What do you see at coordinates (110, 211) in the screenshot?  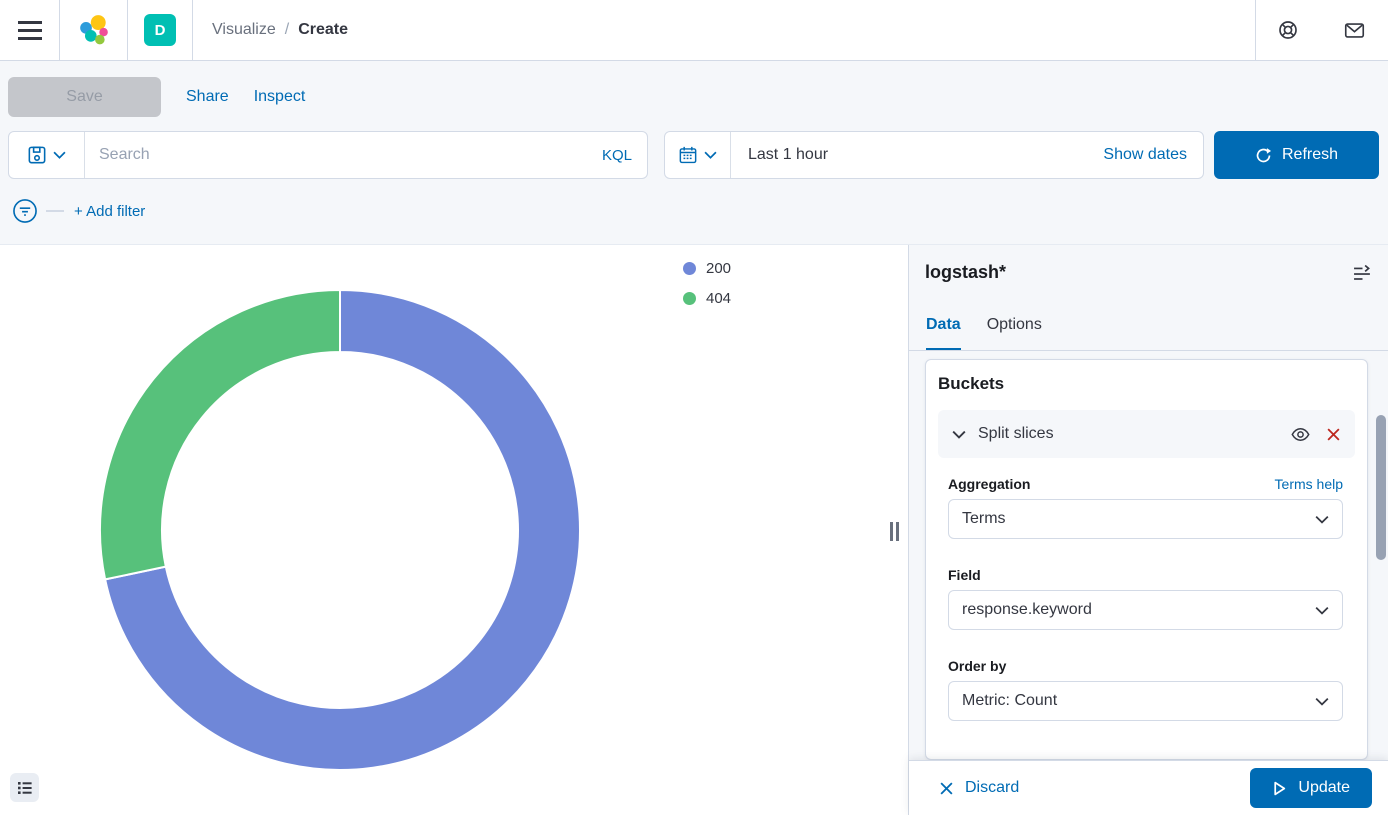 I see `add-filter-button: + Add filter` at bounding box center [110, 211].